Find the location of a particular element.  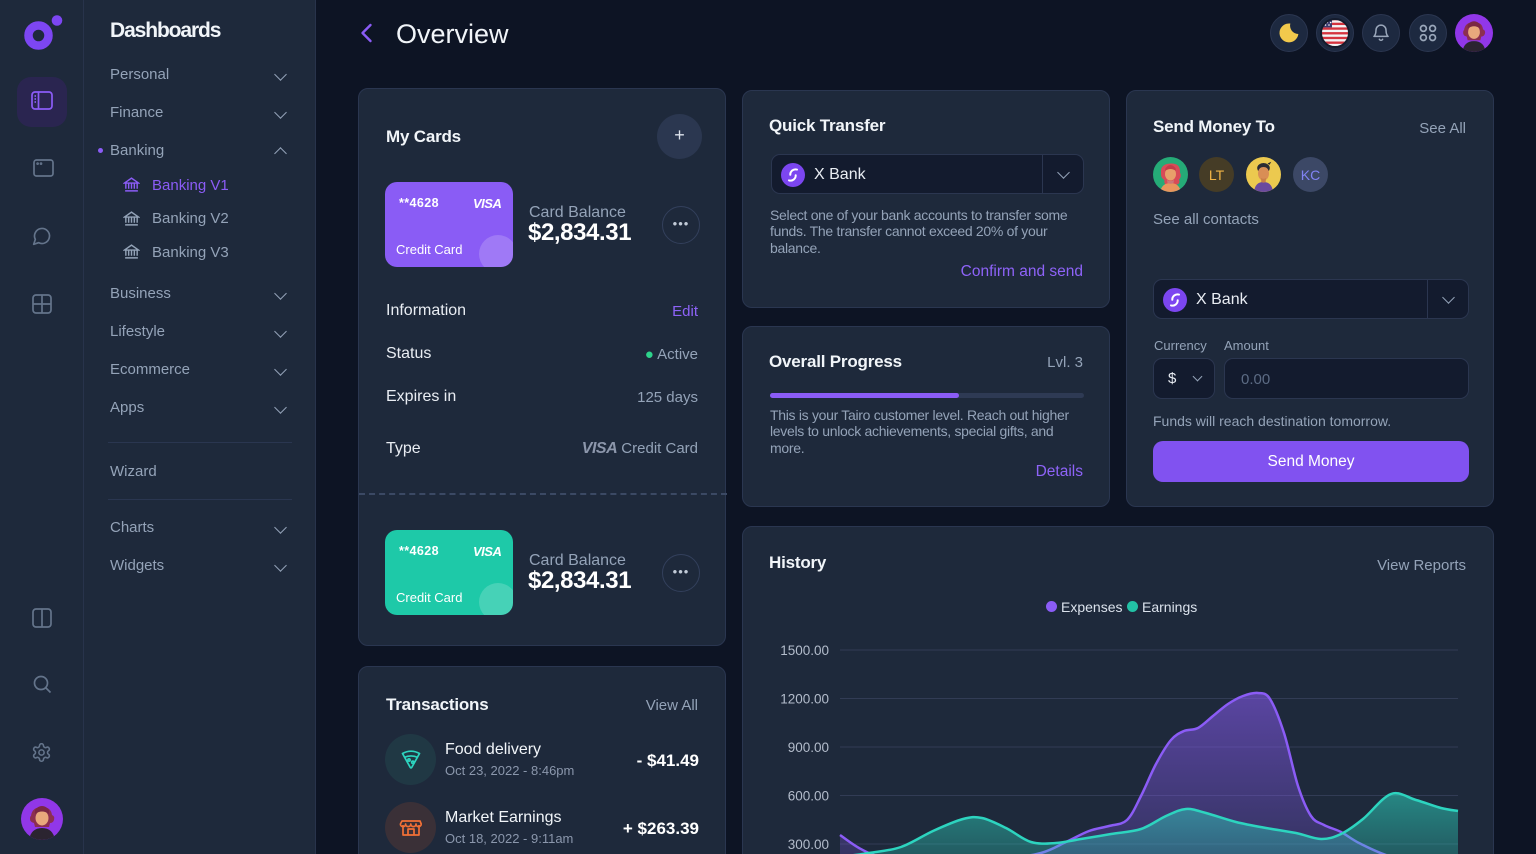

svg-text: LT is located at coordinates (1217, 175).